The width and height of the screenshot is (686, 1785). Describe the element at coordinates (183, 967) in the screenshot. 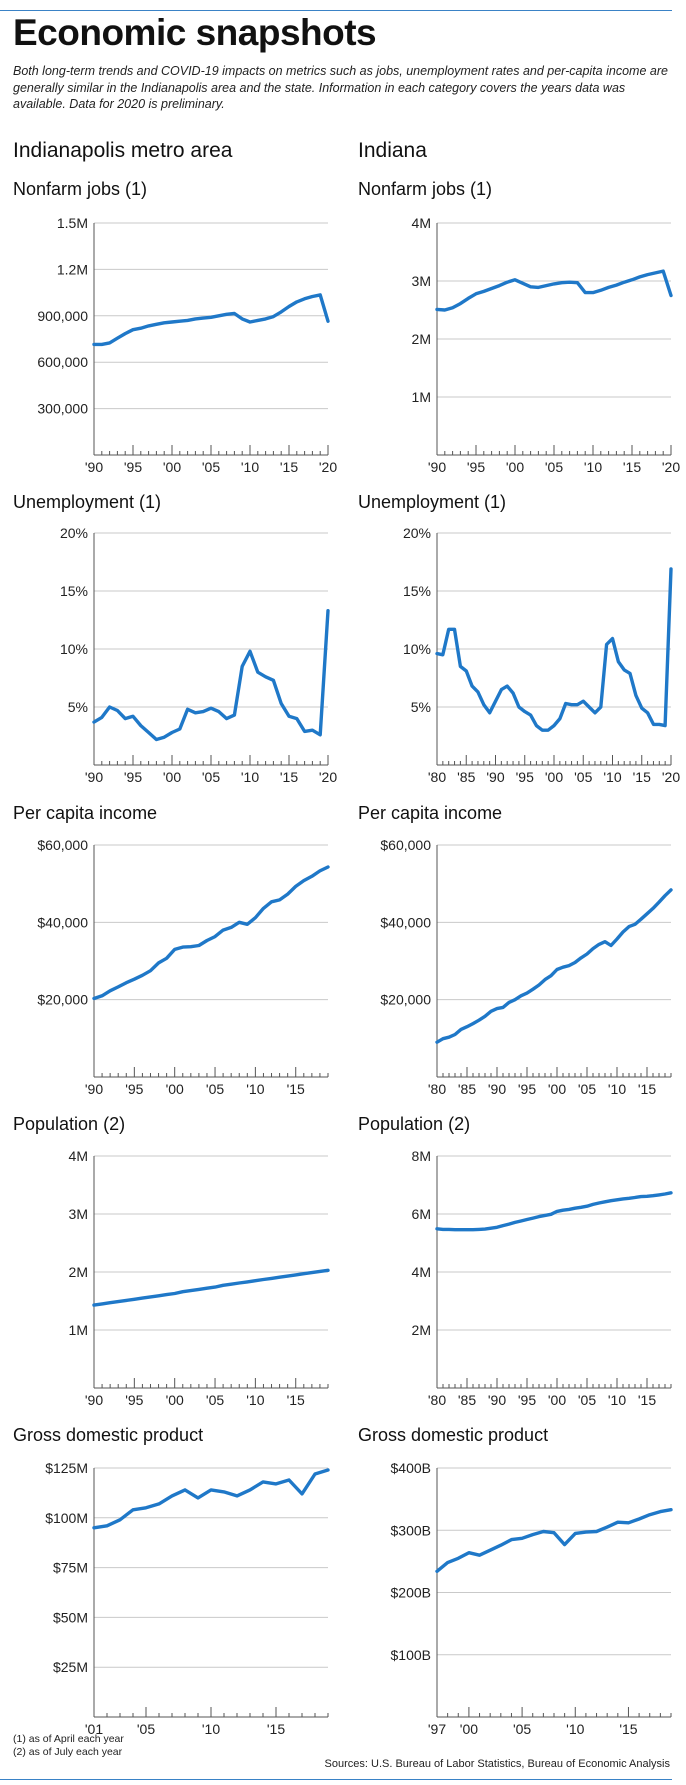

I see `chart-indy-income: $20,000 $40,000 $60,000 '90 '95 '00 '05 '10 '15` at that location.